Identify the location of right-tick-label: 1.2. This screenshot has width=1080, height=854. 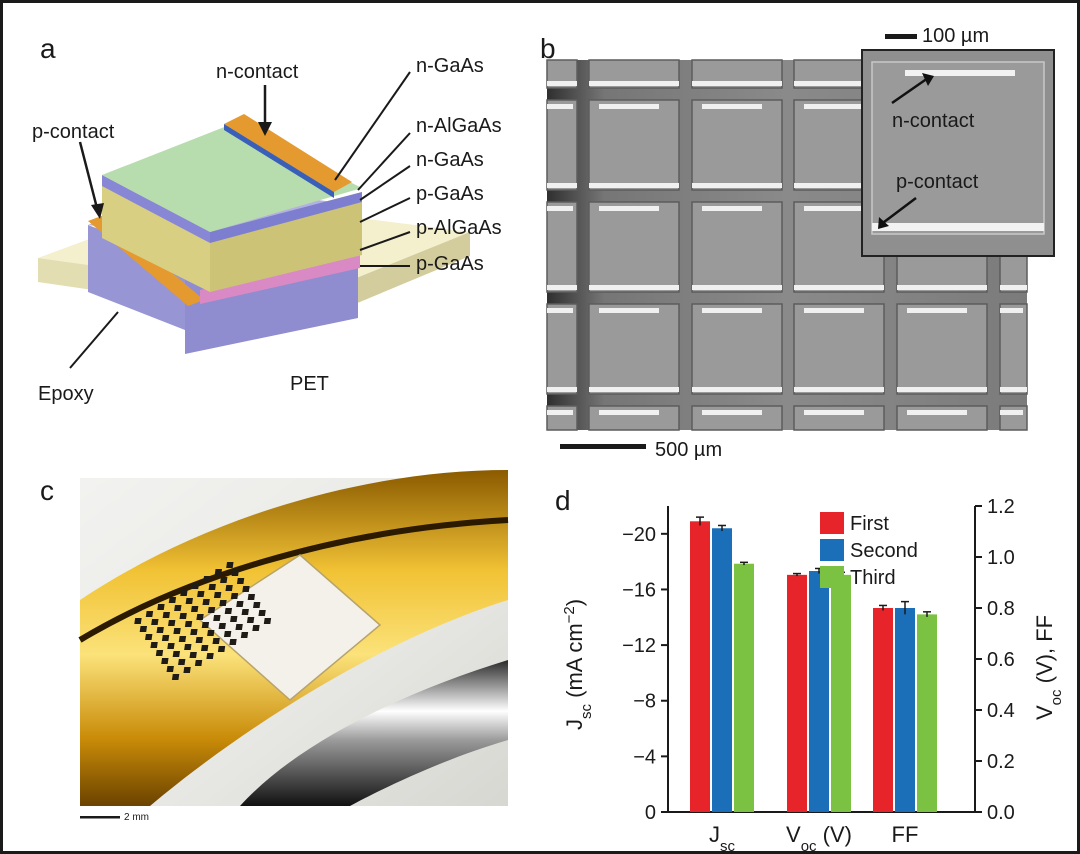
(1001, 507).